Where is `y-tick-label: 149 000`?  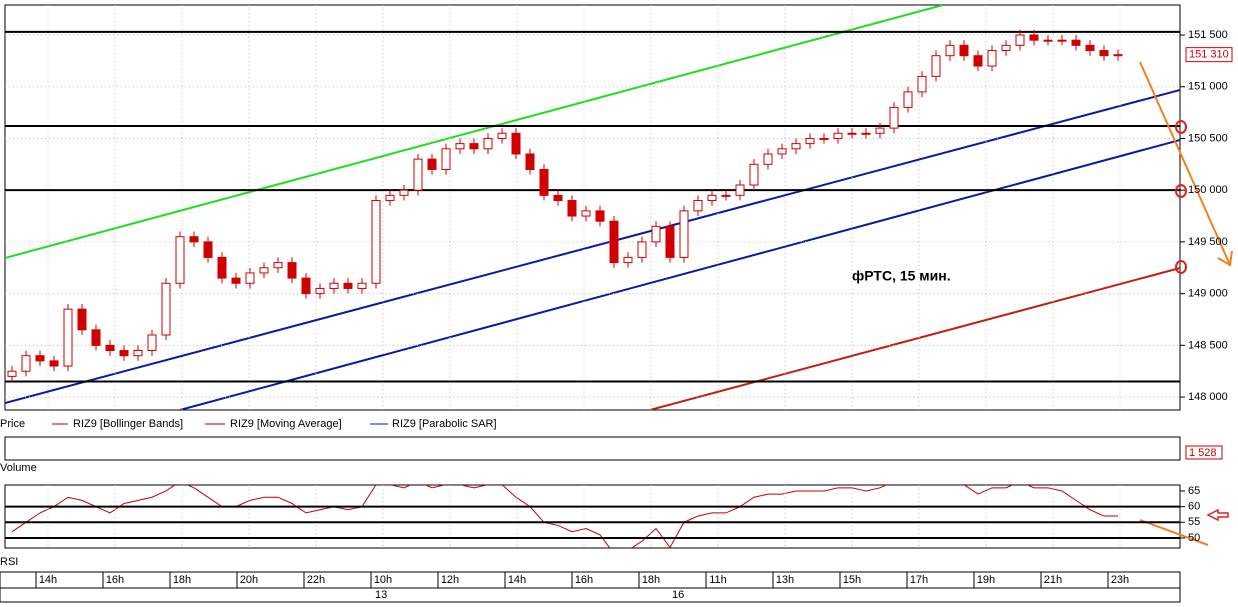 y-tick-label: 149 000 is located at coordinates (1208, 294).